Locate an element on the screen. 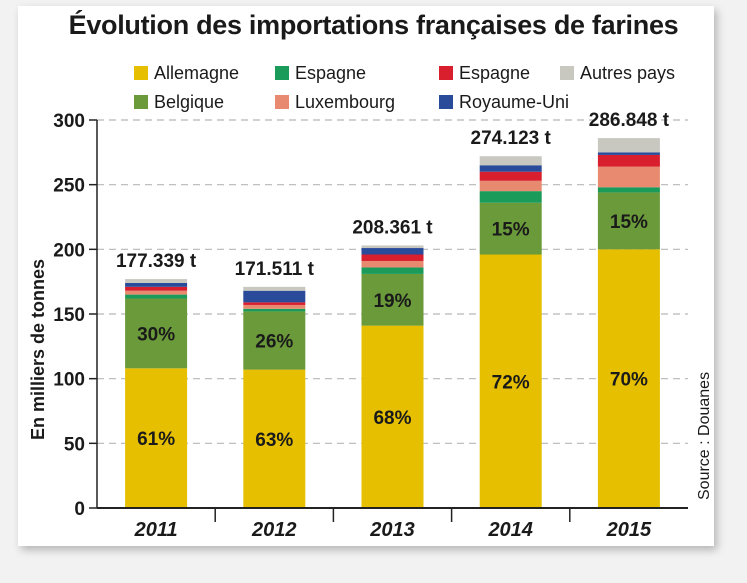  legend-label: Autres pays is located at coordinates (628, 72).